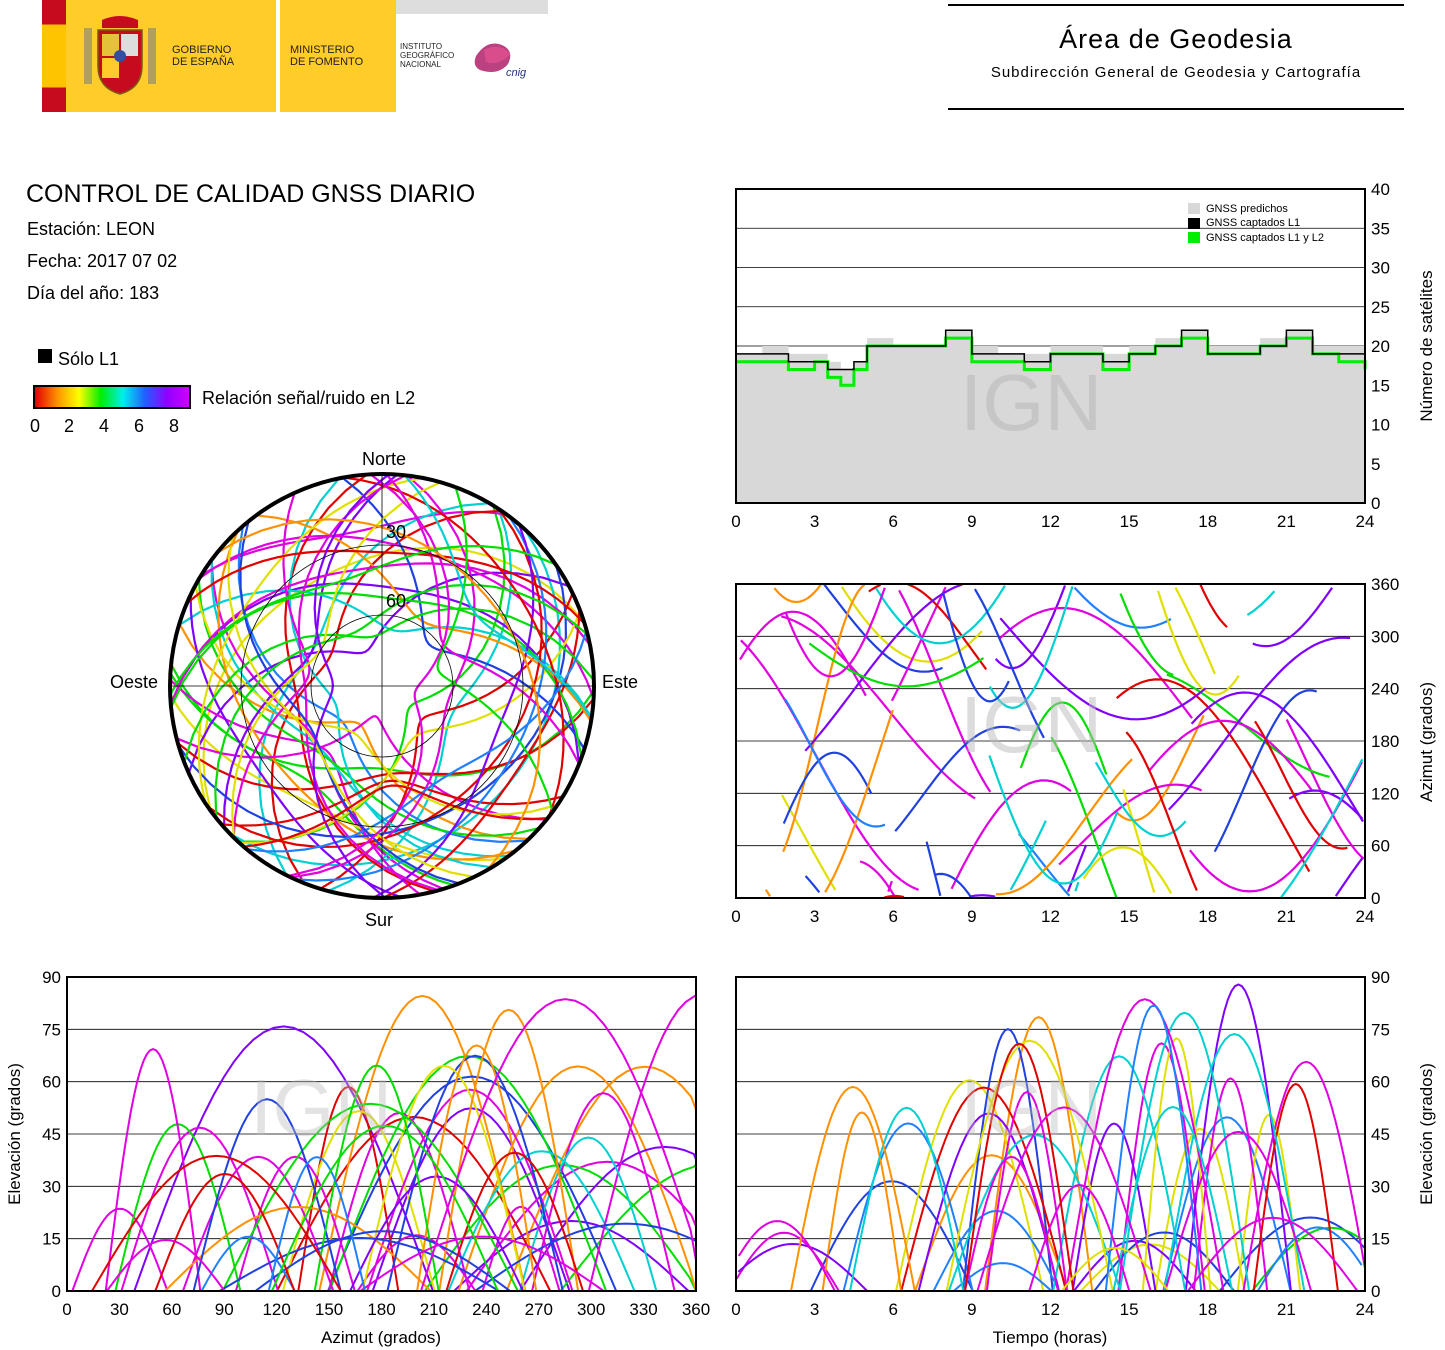 The height and width of the screenshot is (1350, 1445). What do you see at coordinates (1385, 793) in the screenshot?
I see `y-tick-label: 120` at bounding box center [1385, 793].